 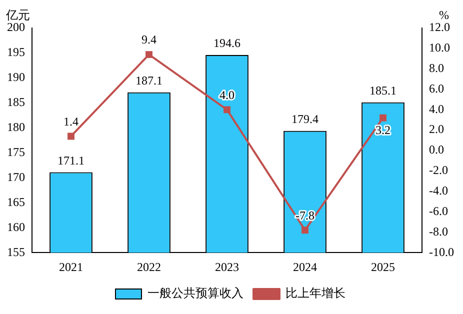 What do you see at coordinates (436, 129) in the screenshot?
I see `y2-tick-label: 2.0` at bounding box center [436, 129].